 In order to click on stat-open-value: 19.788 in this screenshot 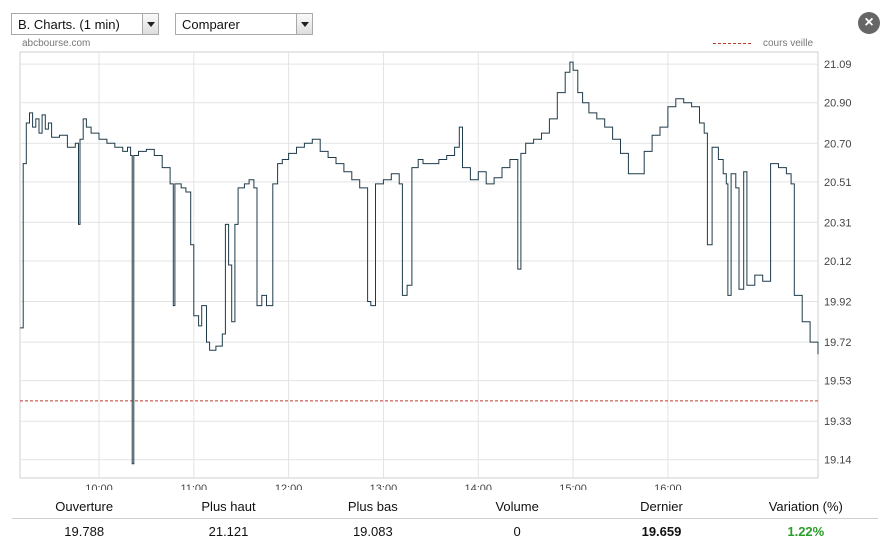, I will do `click(84, 531)`.